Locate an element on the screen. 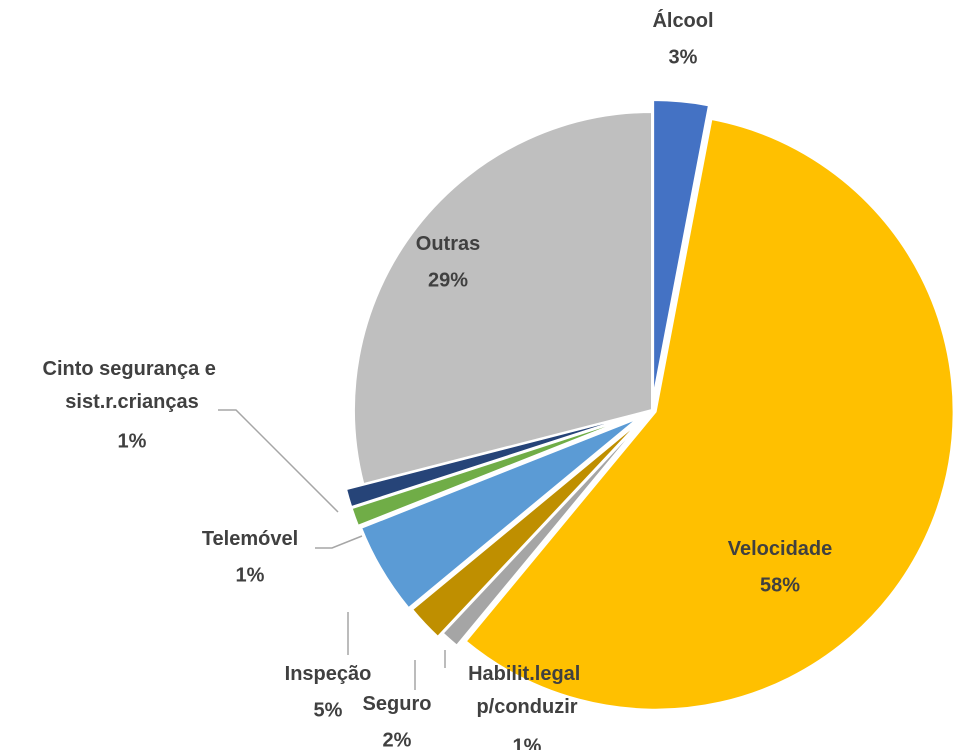 Image resolution: width=955 pixels, height=750 pixels. label-line: Outras is located at coordinates (448, 244).